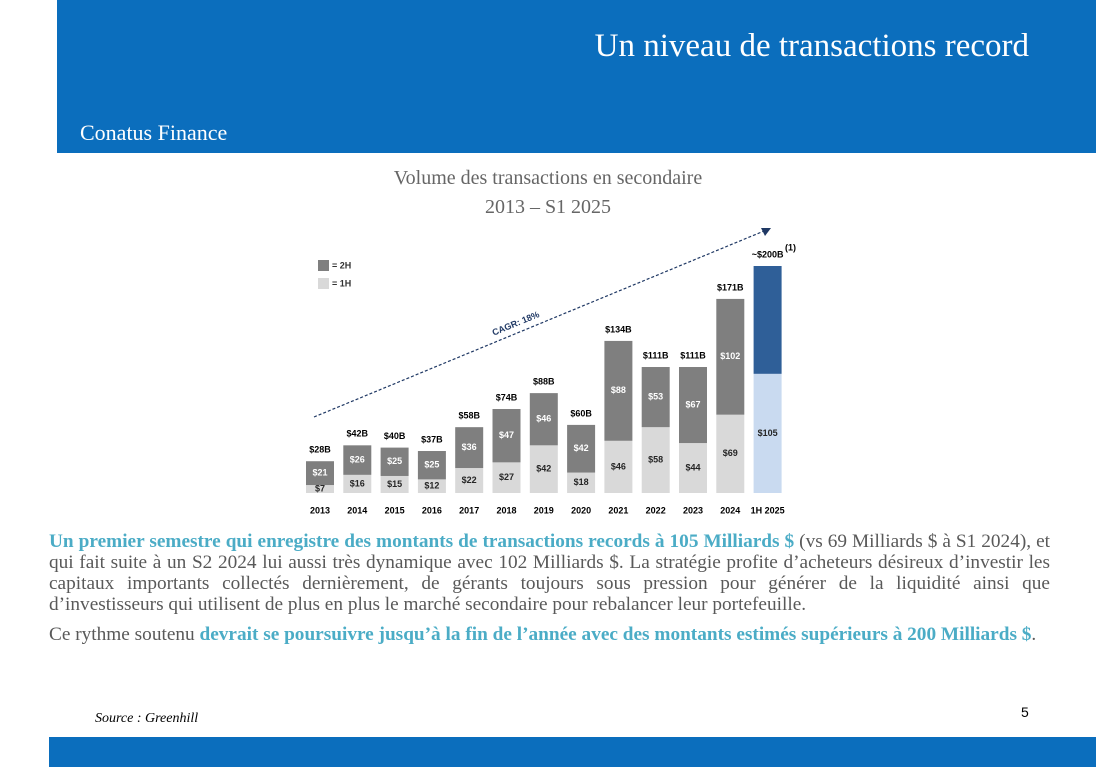  Describe the element at coordinates (507, 397) in the screenshot. I see `total-label: $74B` at that location.